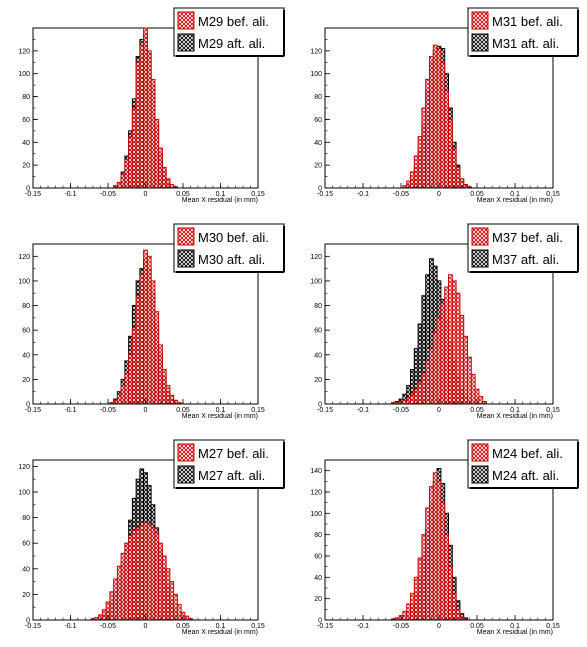  What do you see at coordinates (527, 21) in the screenshot?
I see `legend-label: M31 bef. ali.` at bounding box center [527, 21].